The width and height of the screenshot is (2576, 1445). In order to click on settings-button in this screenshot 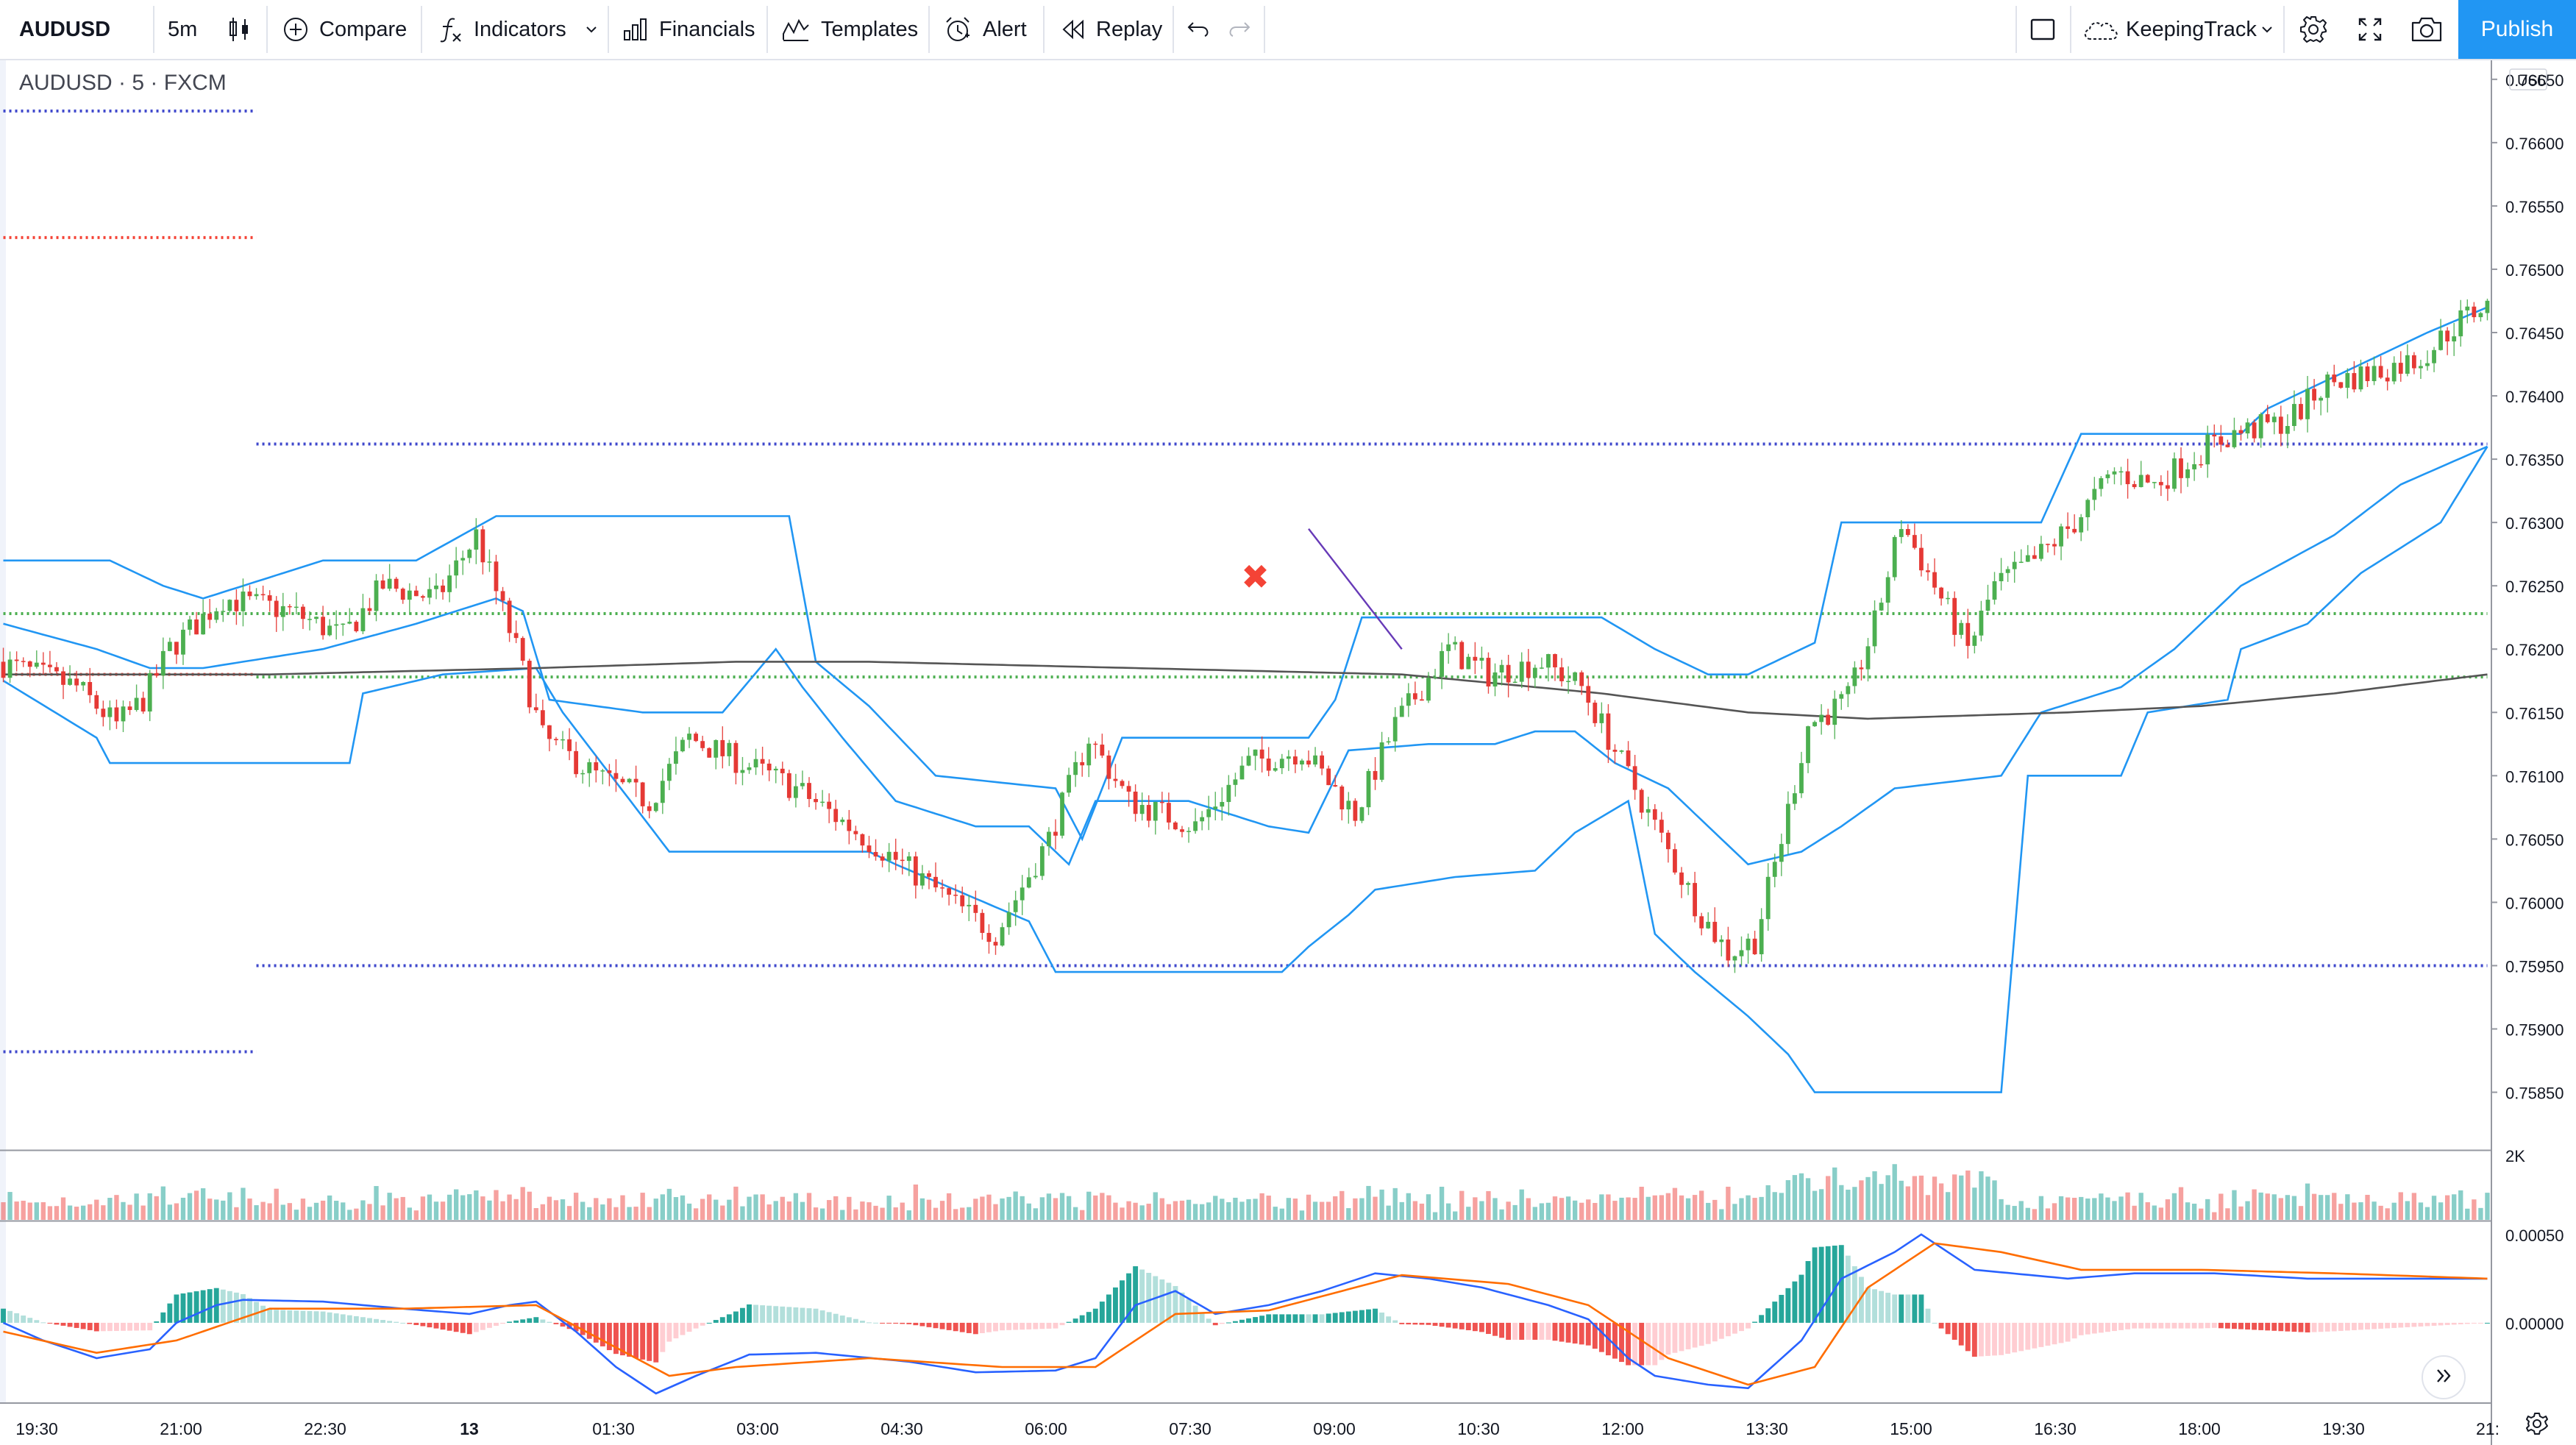, I will do `click(2313, 29)`.